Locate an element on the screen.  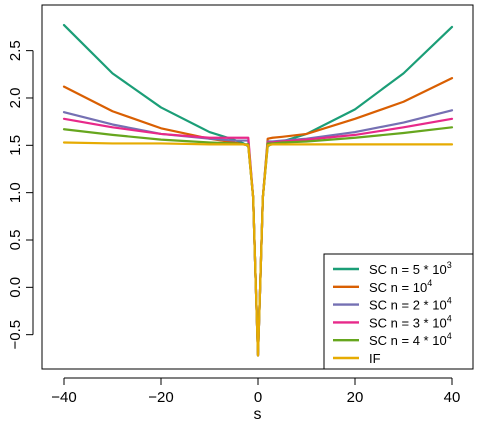
y-tick-label-3: 1.0 is located at coordinates (15, 192).